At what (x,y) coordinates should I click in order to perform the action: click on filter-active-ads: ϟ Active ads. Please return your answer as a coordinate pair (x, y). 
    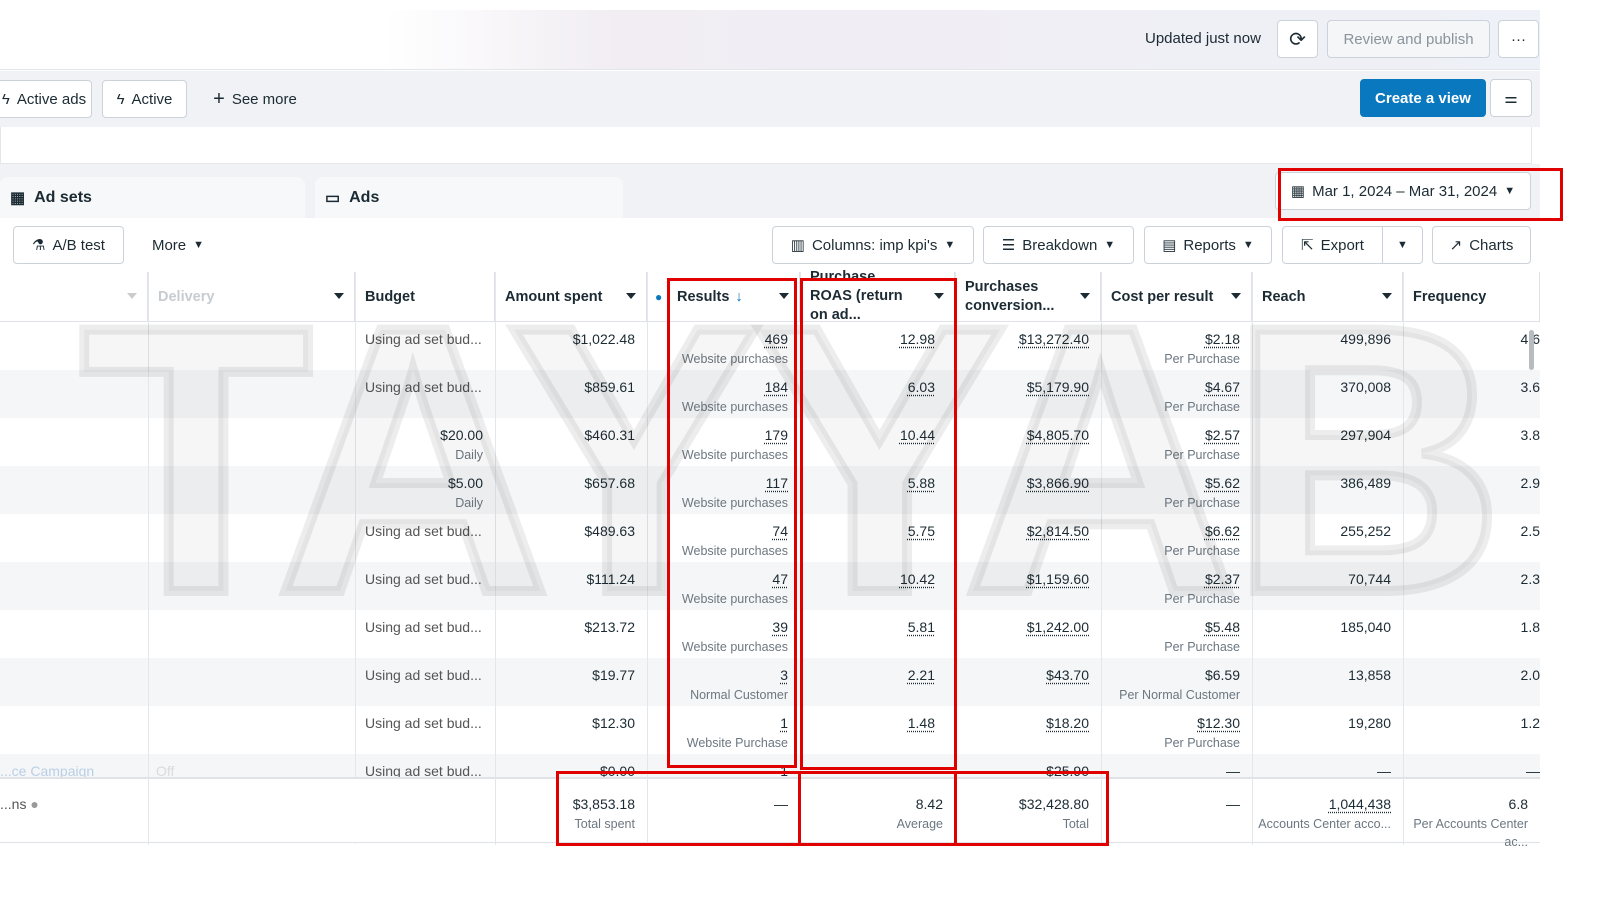
    Looking at the image, I should click on (46, 99).